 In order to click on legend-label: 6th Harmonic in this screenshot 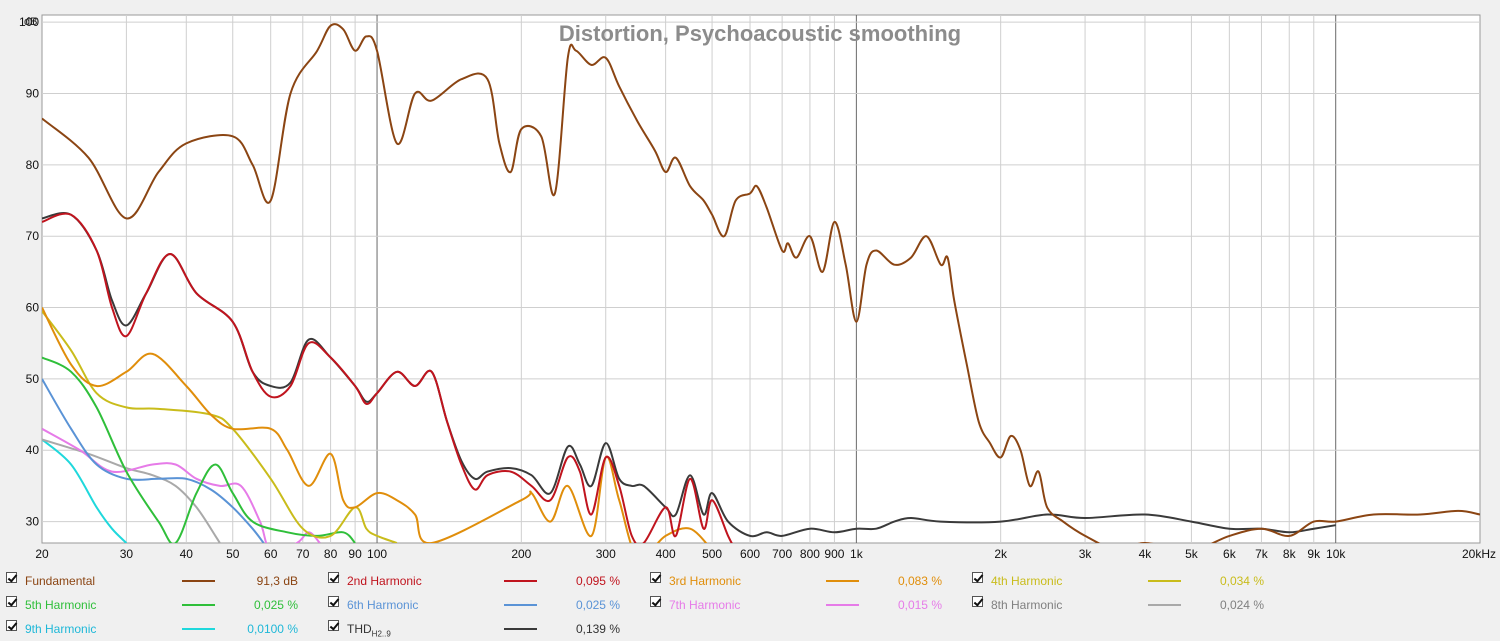, I will do `click(383, 605)`.